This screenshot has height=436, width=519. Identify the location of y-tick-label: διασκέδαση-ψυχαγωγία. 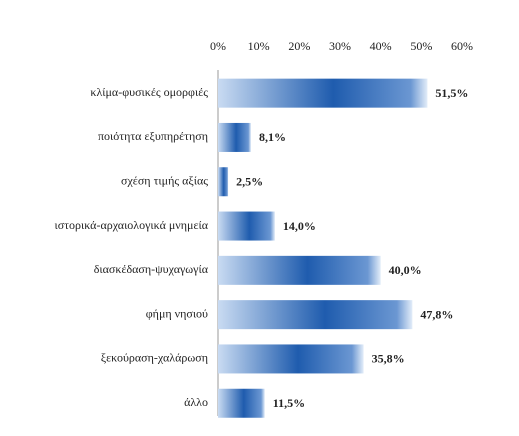
(151, 269).